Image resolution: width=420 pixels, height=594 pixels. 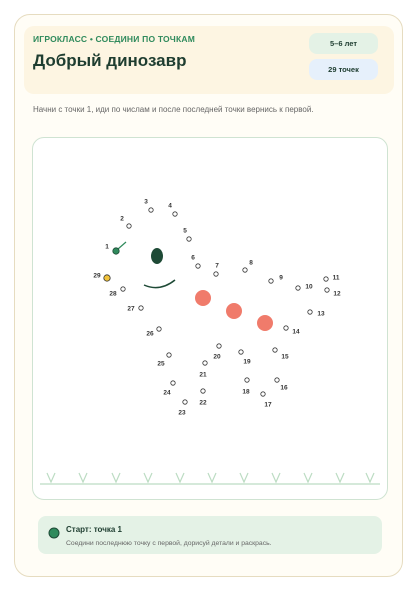 I want to click on dot-label: 6, so click(x=193, y=258).